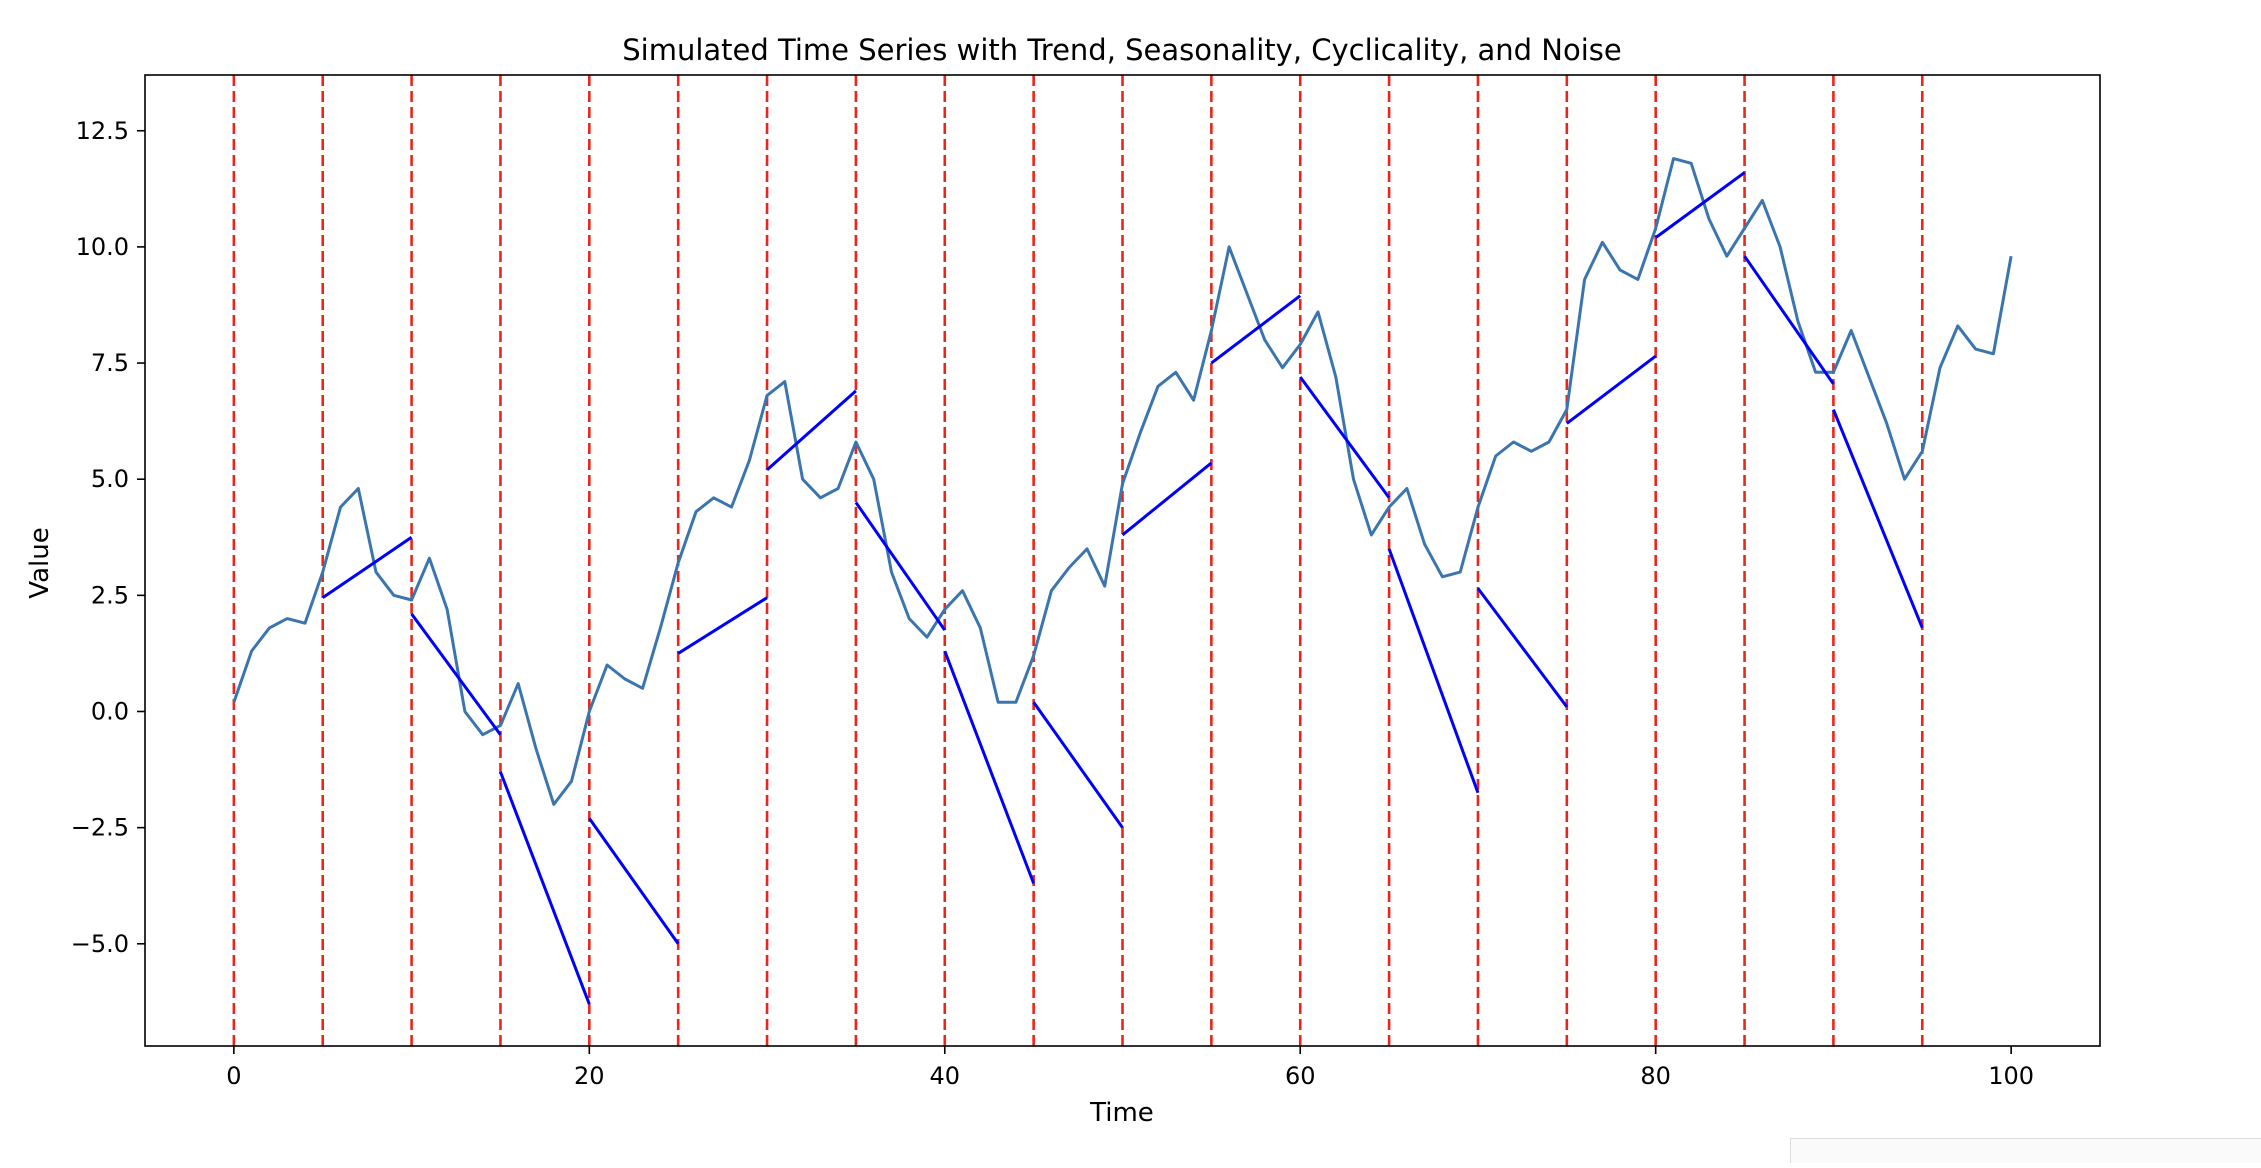 This screenshot has height=1168, width=2261. I want to click on x-axis-label: Time, so click(1121, 1113).